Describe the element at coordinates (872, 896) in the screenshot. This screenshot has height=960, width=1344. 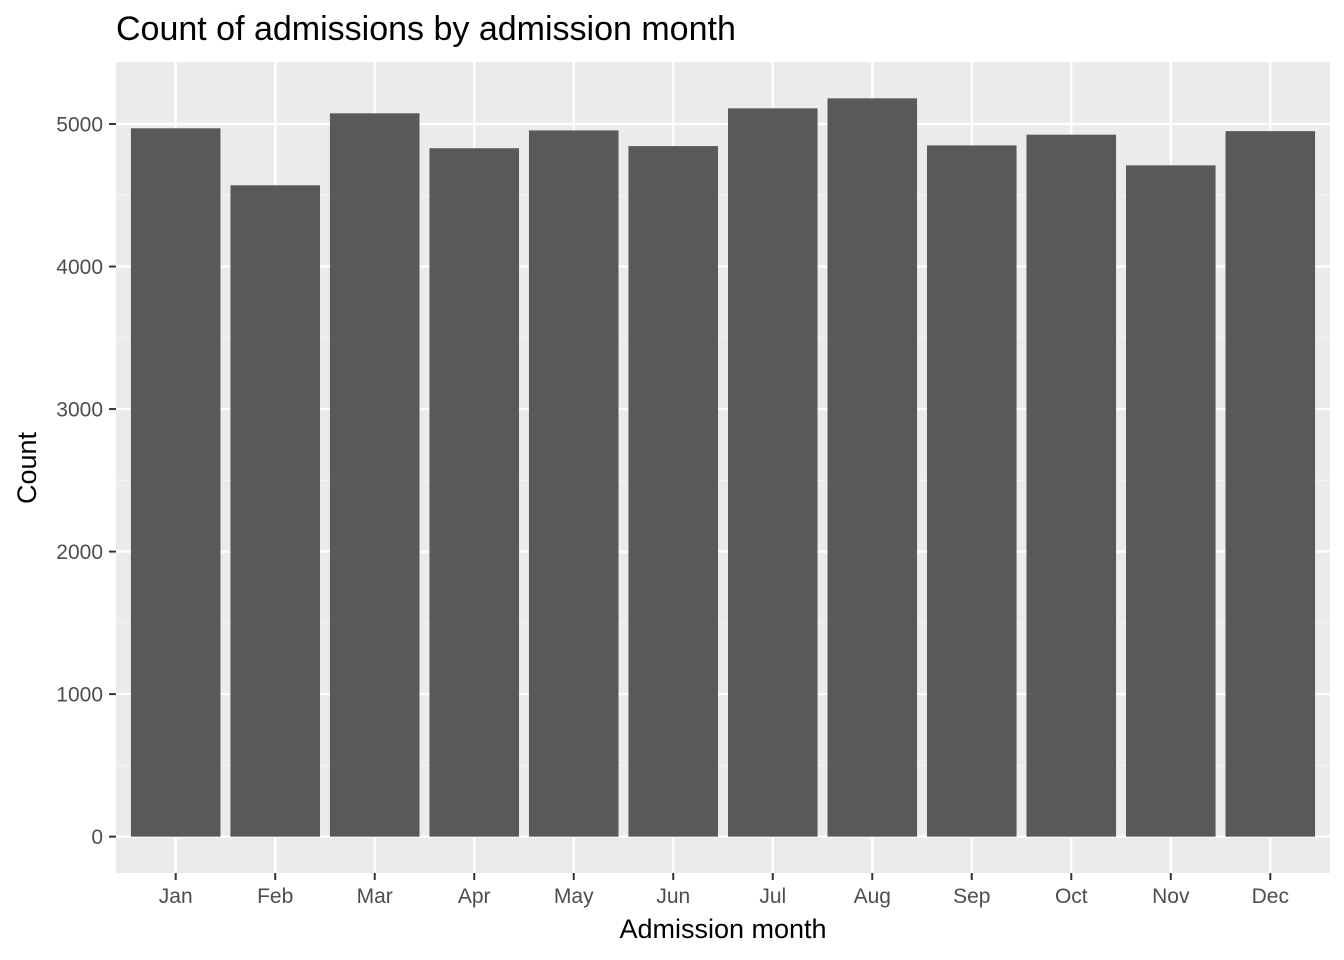
I see `x-tick-label: Aug` at that location.